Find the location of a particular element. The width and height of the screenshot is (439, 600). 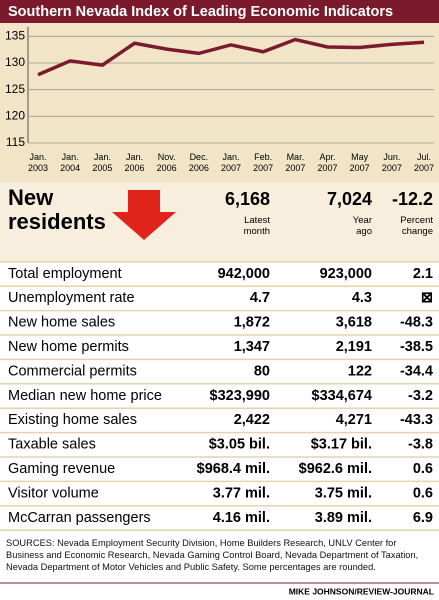

x-tick-label: Mar. 2007 is located at coordinates (295, 162).